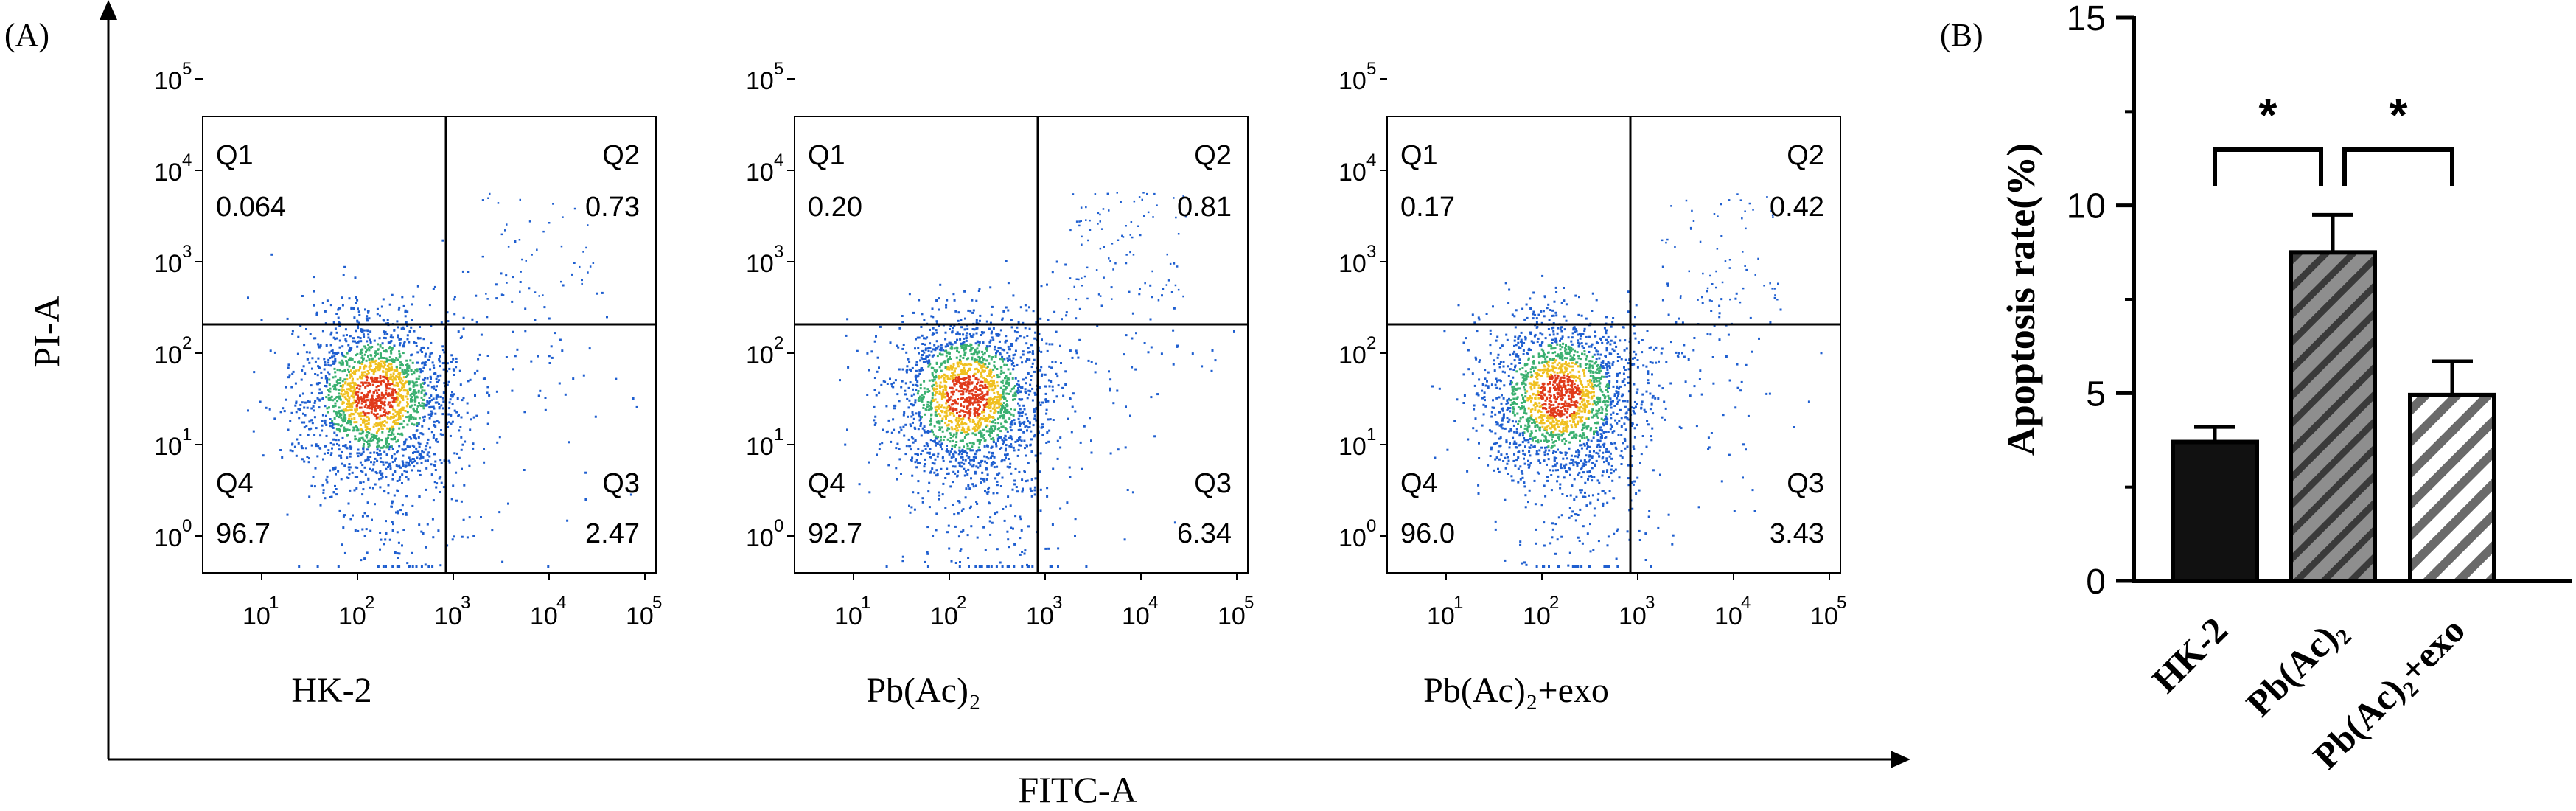  Describe the element at coordinates (612, 533) in the screenshot. I see `quadrant-value-q3: 2.47` at that location.